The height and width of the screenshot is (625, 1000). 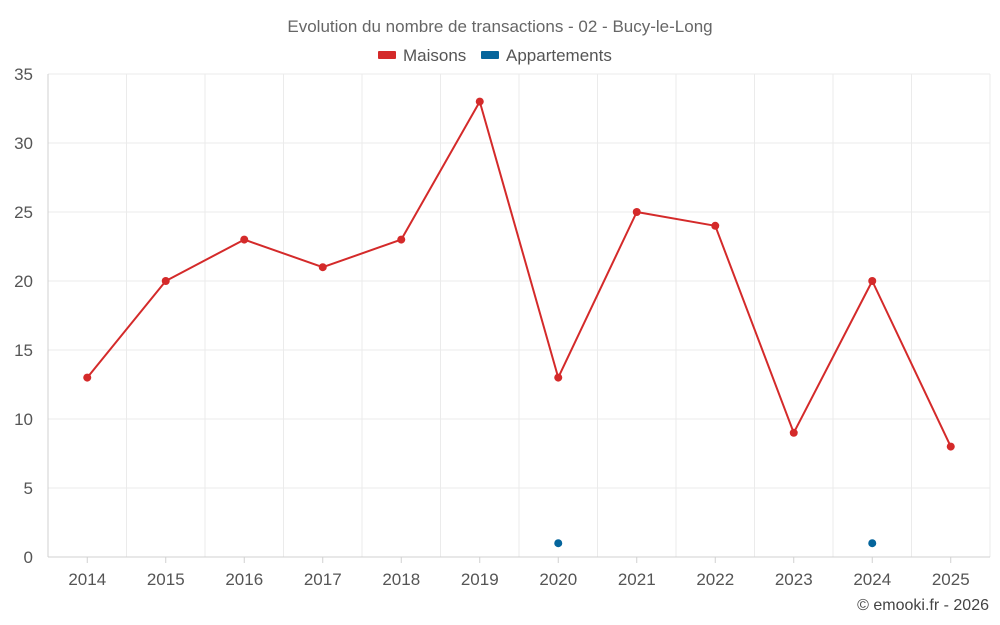 I want to click on series-appartements, so click(x=715, y=543).